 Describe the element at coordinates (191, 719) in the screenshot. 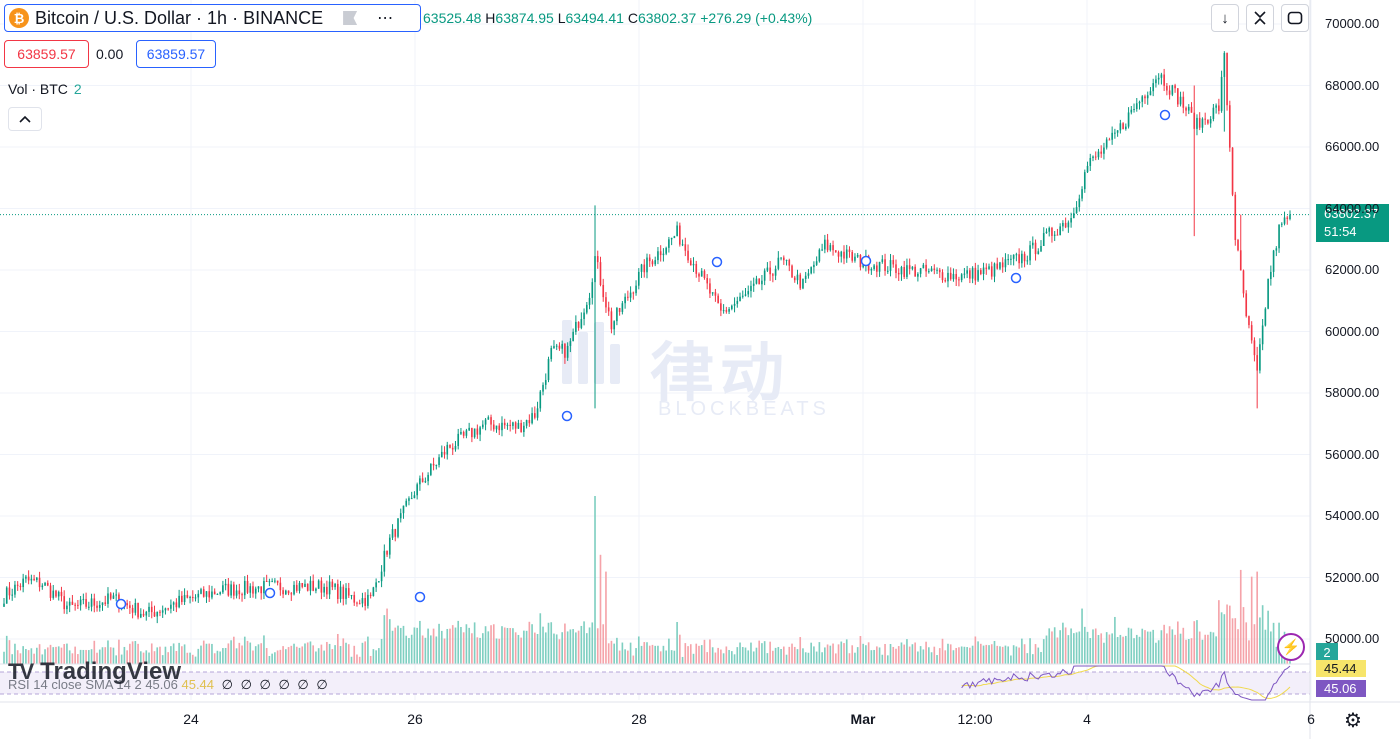

I see `time-tick-label: 24` at that location.